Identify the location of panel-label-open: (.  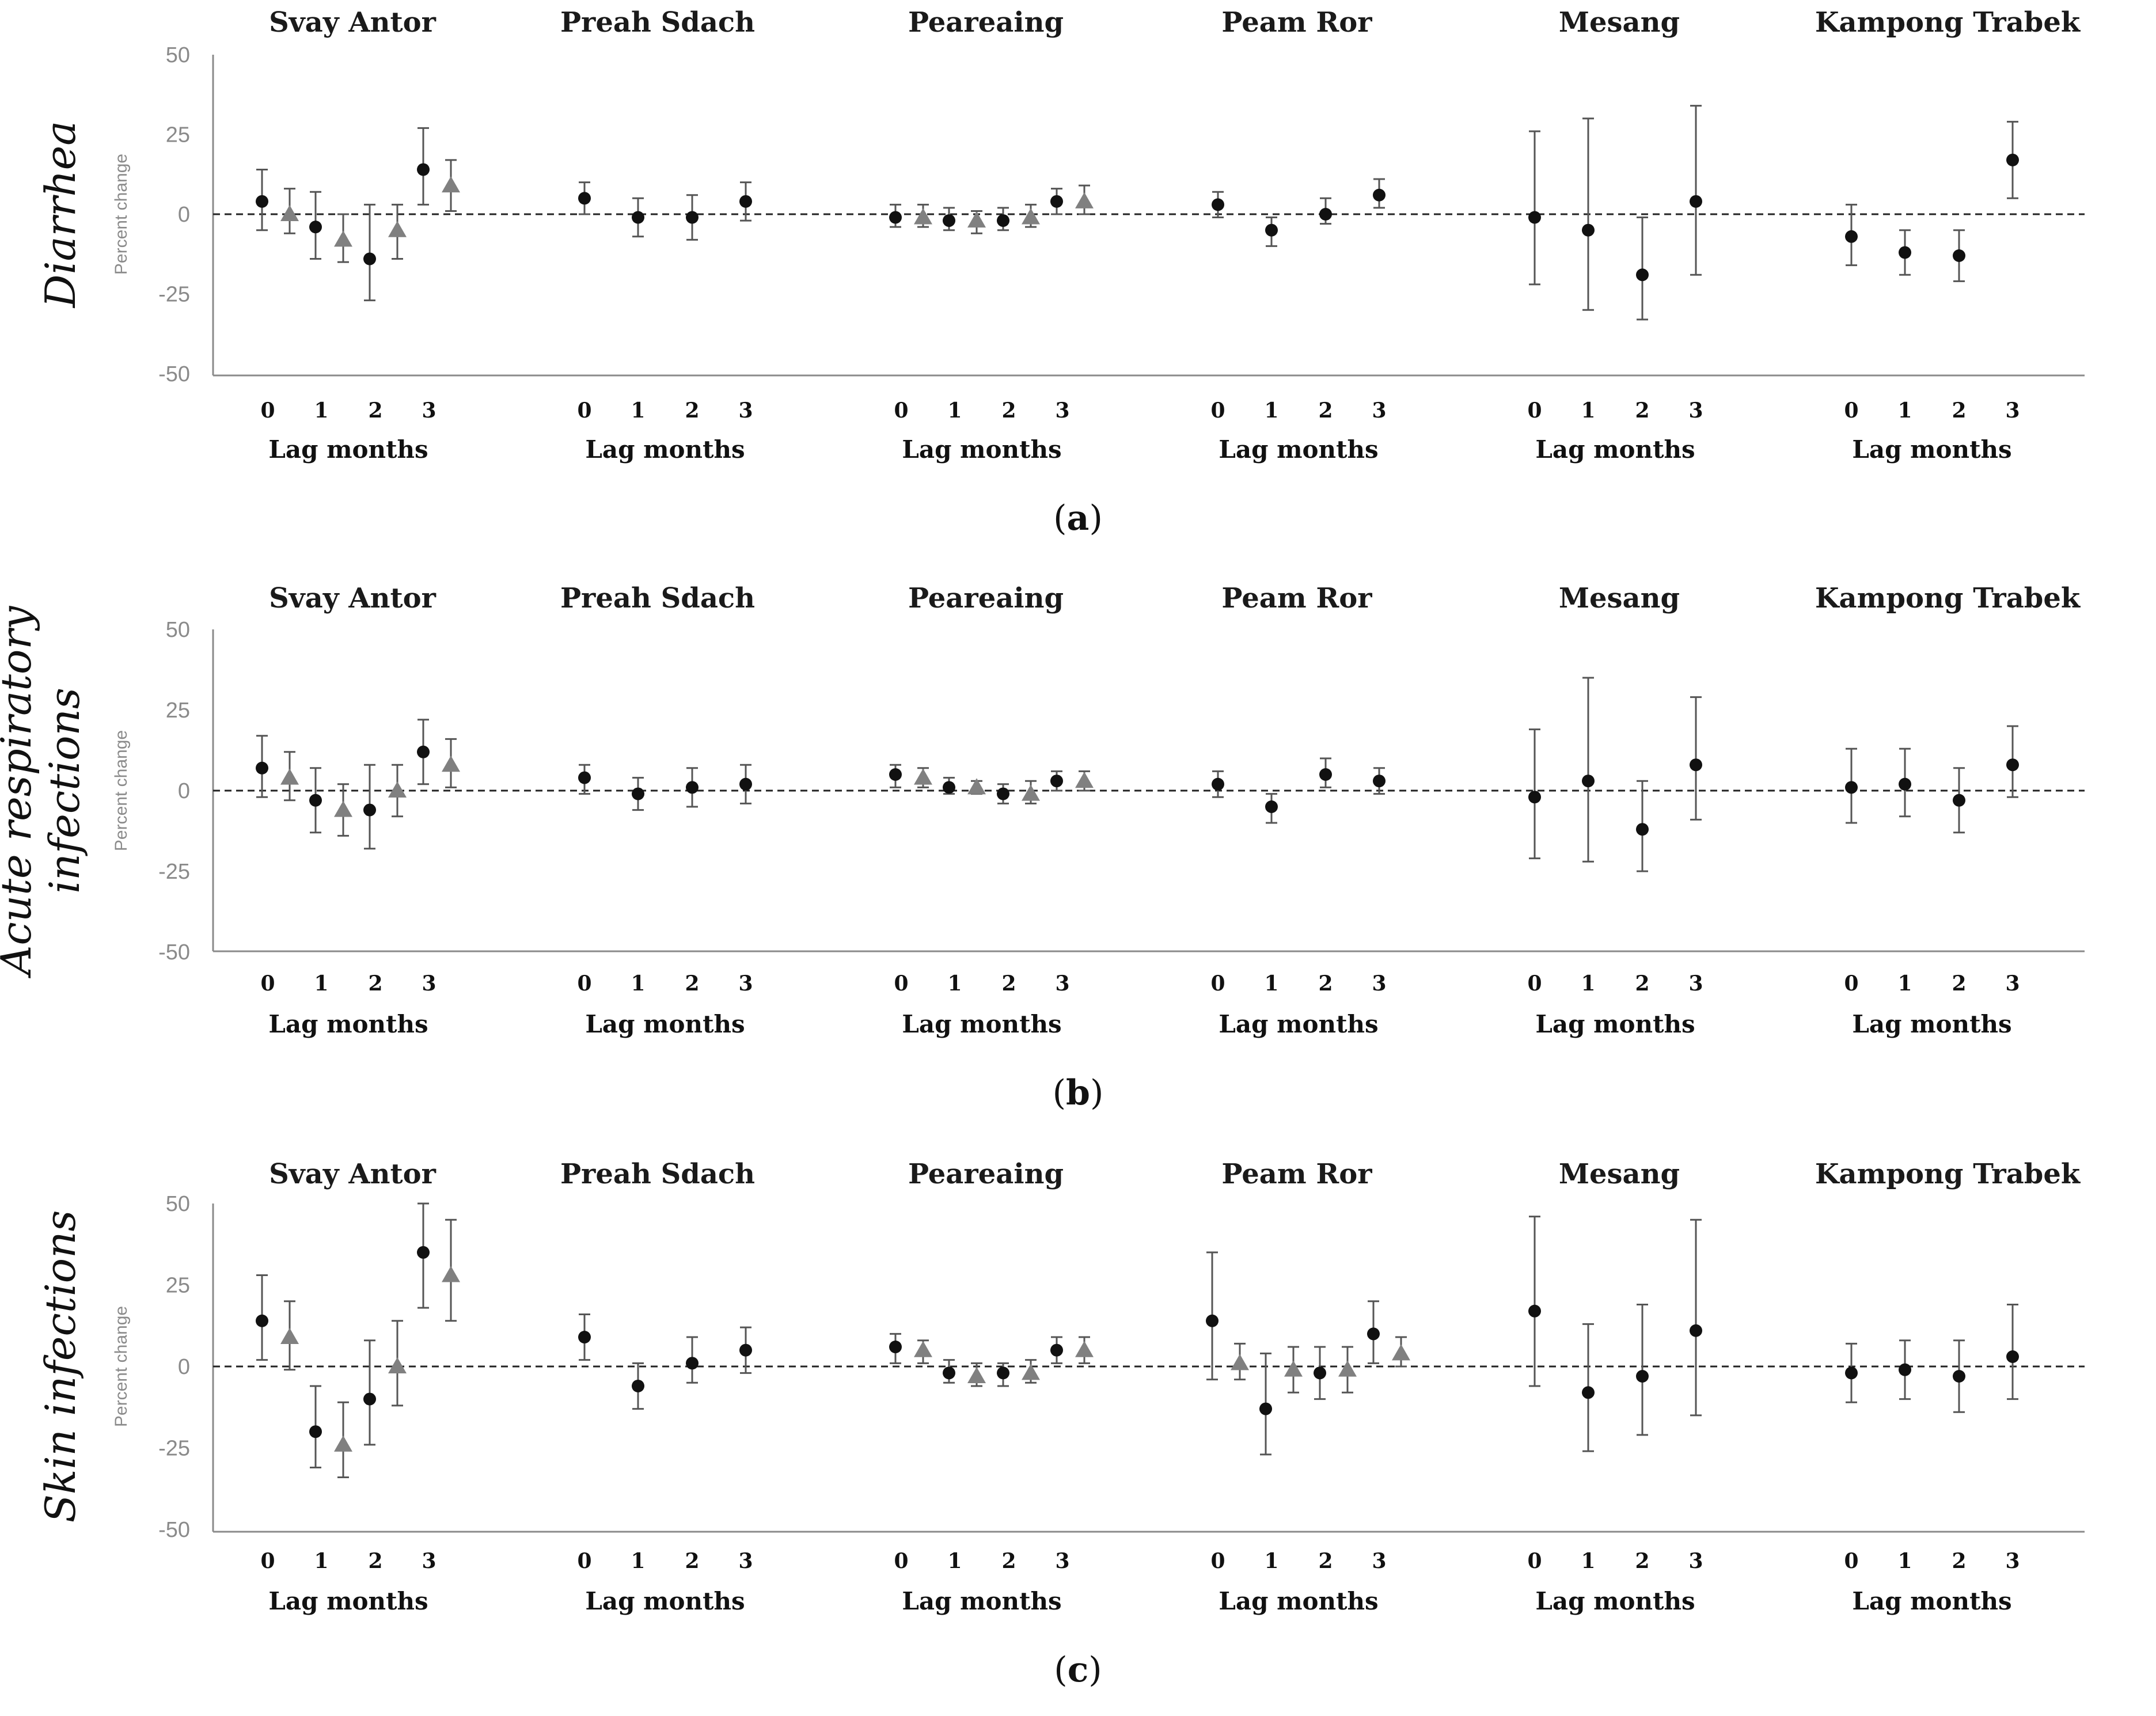
(1060, 1670).